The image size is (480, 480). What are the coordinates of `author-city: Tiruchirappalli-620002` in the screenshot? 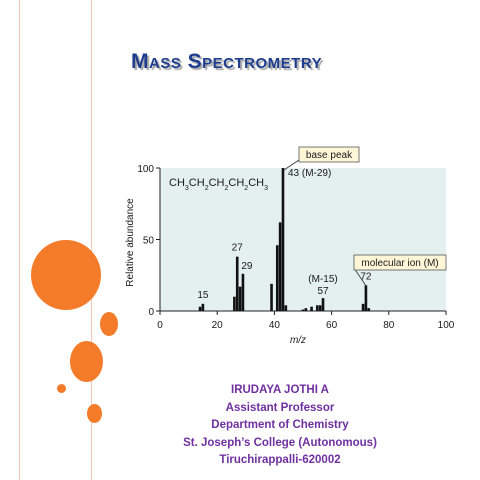 It's located at (280, 460).